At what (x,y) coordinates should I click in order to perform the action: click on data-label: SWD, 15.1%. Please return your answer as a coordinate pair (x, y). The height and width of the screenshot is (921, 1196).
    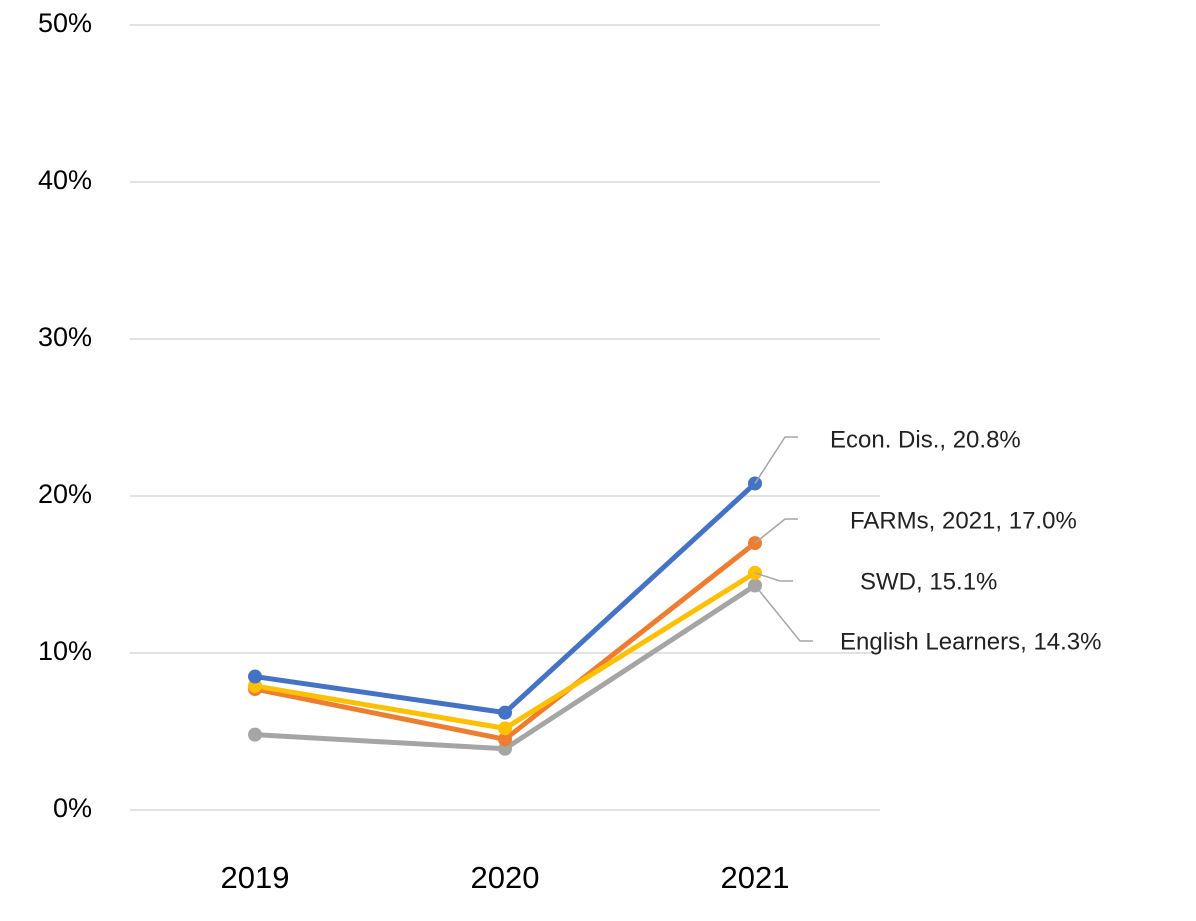
    Looking at the image, I should click on (928, 581).